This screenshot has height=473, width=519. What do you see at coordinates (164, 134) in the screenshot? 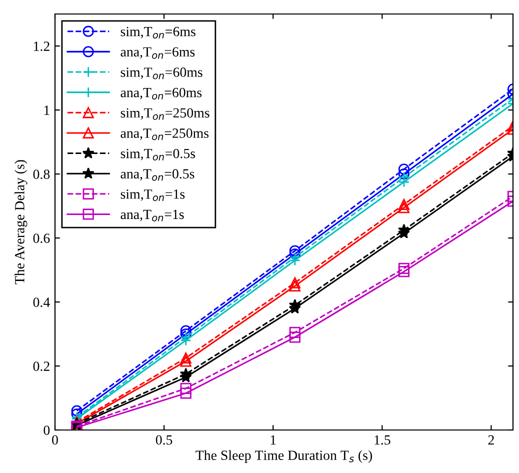
I see `legend-label: ana,T$_{on}$=250ms` at bounding box center [164, 134].